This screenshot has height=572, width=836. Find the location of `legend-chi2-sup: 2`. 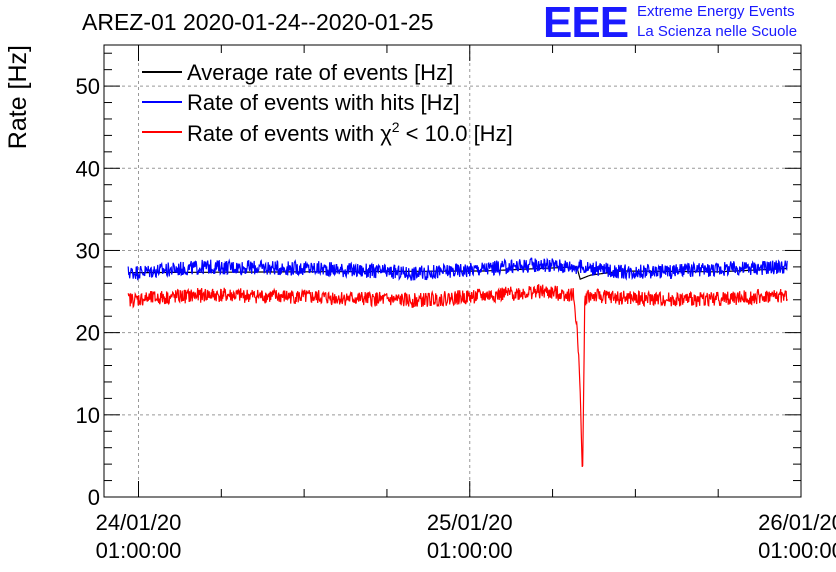

legend-chi2-sup: 2 is located at coordinates (396, 127).